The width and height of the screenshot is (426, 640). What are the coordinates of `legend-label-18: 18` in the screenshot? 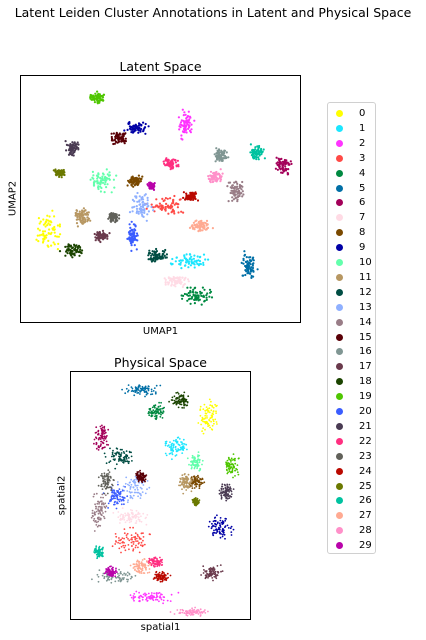 It's located at (365, 382).